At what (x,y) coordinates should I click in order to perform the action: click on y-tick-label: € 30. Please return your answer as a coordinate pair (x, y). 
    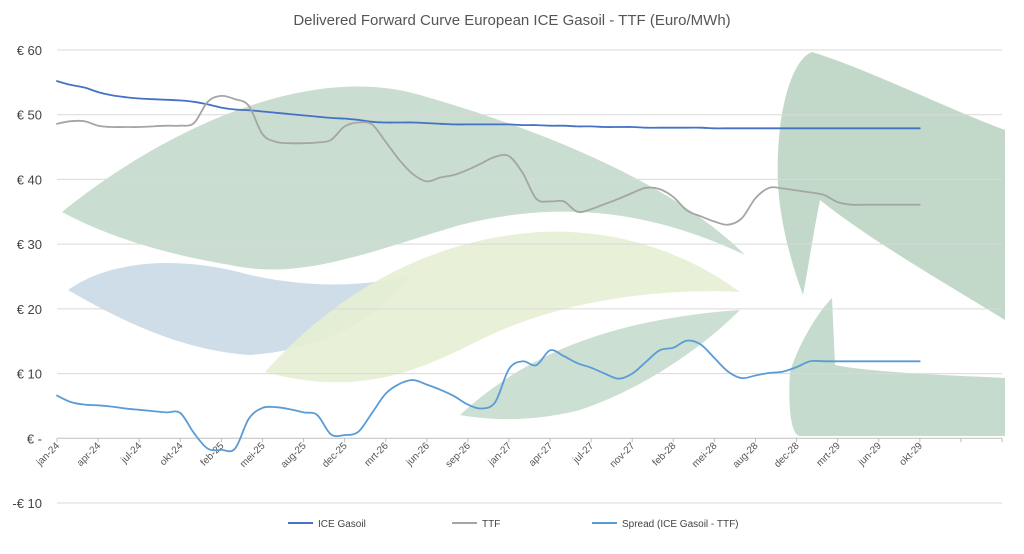
    Looking at the image, I should click on (29, 244).